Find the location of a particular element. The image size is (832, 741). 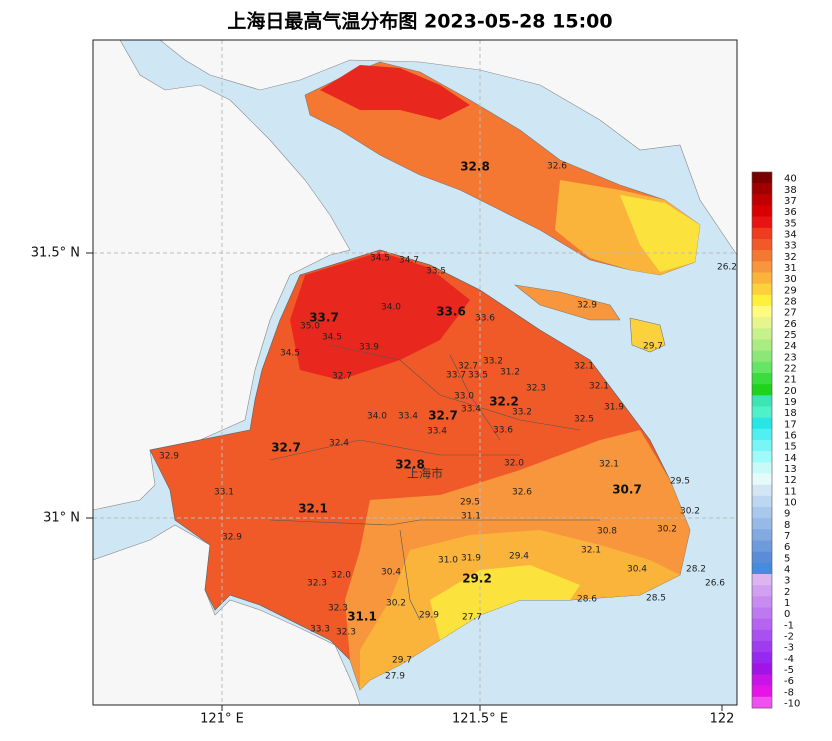

station-value: 30.8 is located at coordinates (607, 532).